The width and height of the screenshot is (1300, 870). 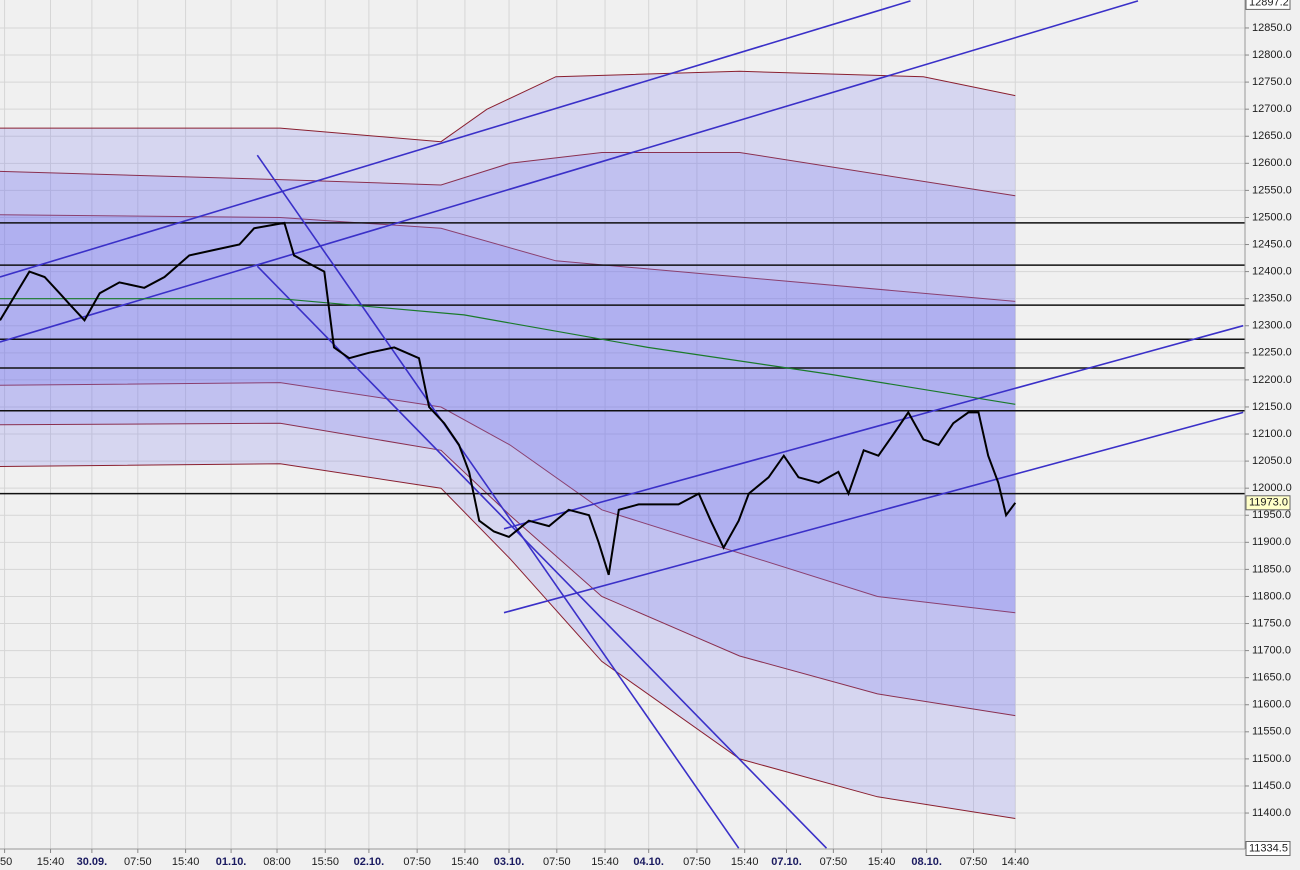 I want to click on y-tick-label: 12200.0, so click(x=1272, y=380).